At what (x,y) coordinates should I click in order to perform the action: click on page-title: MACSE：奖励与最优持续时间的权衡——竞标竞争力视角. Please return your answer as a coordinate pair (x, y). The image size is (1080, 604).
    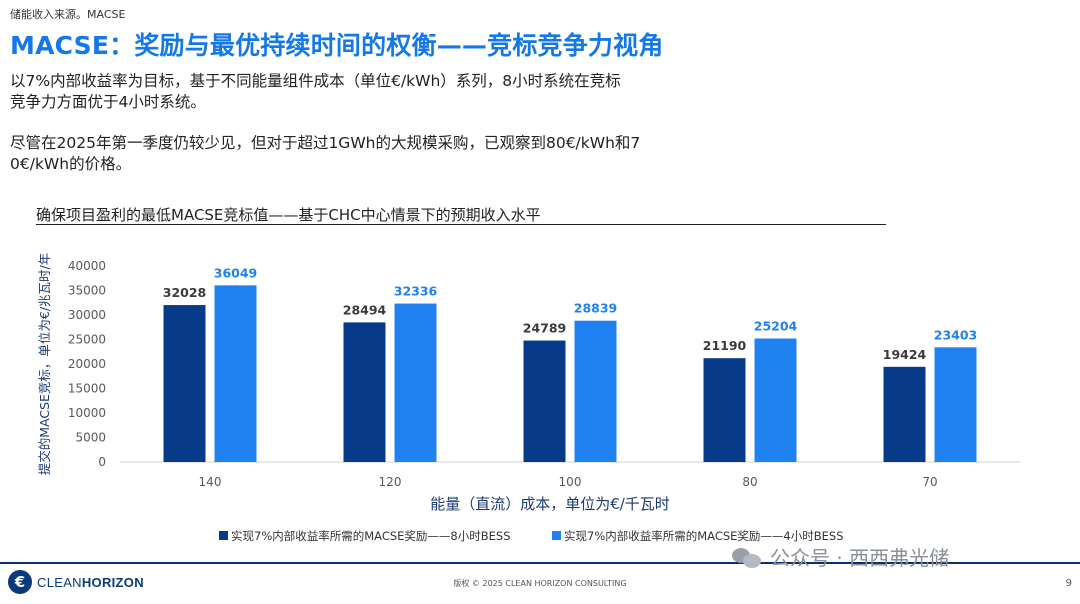
    Looking at the image, I should click on (337, 45).